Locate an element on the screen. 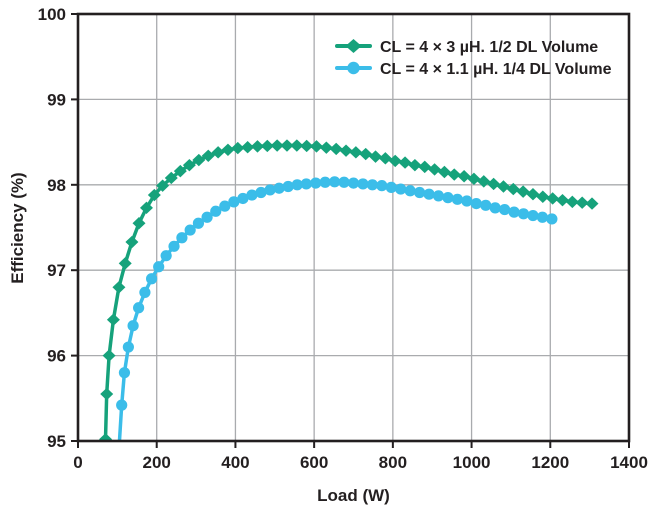 Image resolution: width=651 pixels, height=516 pixels. legend-item-blue: CL = 4 × 1.1 µH. 1/4 DL Volume is located at coordinates (473, 69).